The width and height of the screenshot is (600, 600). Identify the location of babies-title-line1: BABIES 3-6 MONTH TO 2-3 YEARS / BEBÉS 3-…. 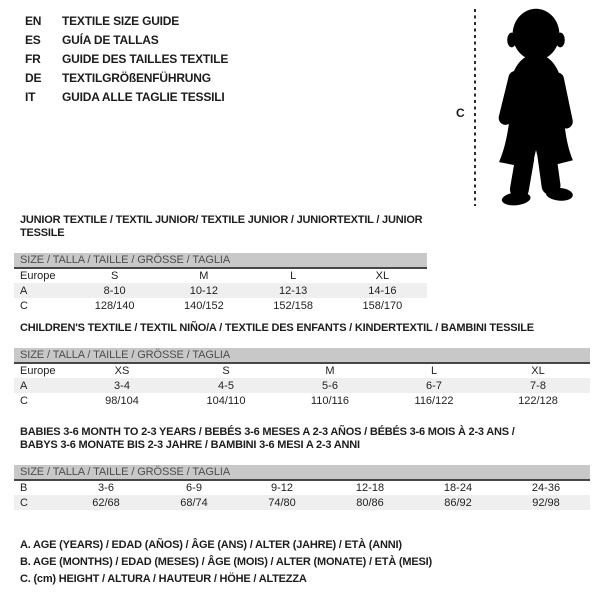
(267, 432).